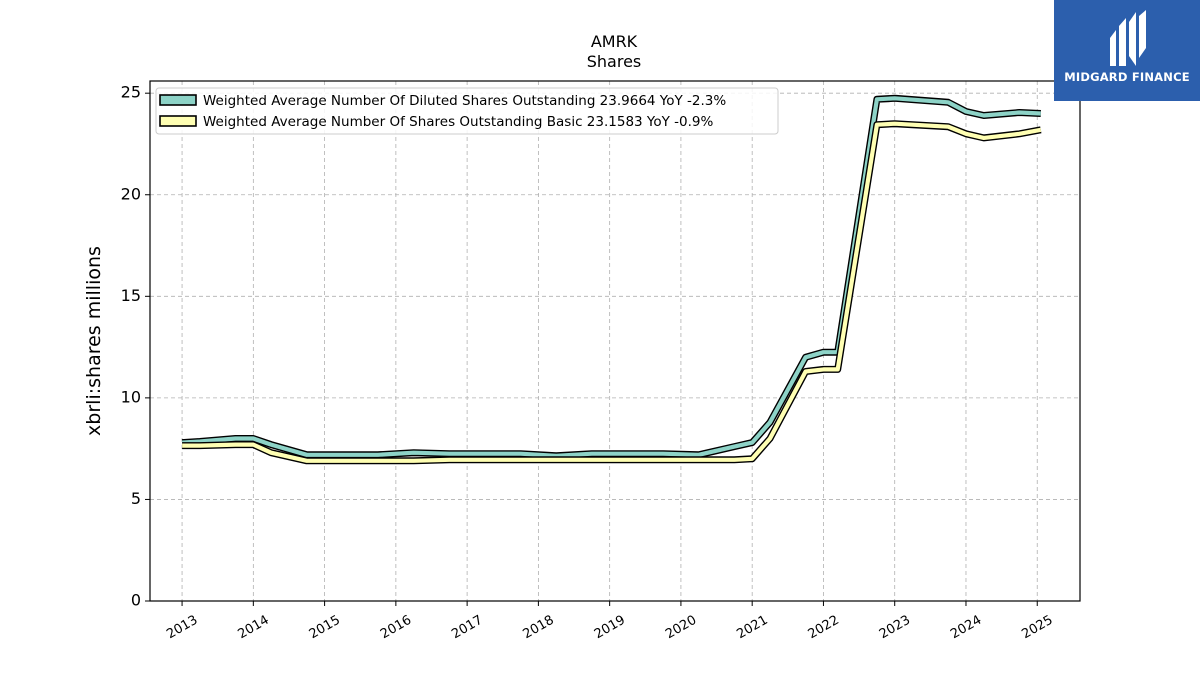 The width and height of the screenshot is (1200, 675). Describe the element at coordinates (131, 295) in the screenshot. I see `y-tick-label: 15` at that location.